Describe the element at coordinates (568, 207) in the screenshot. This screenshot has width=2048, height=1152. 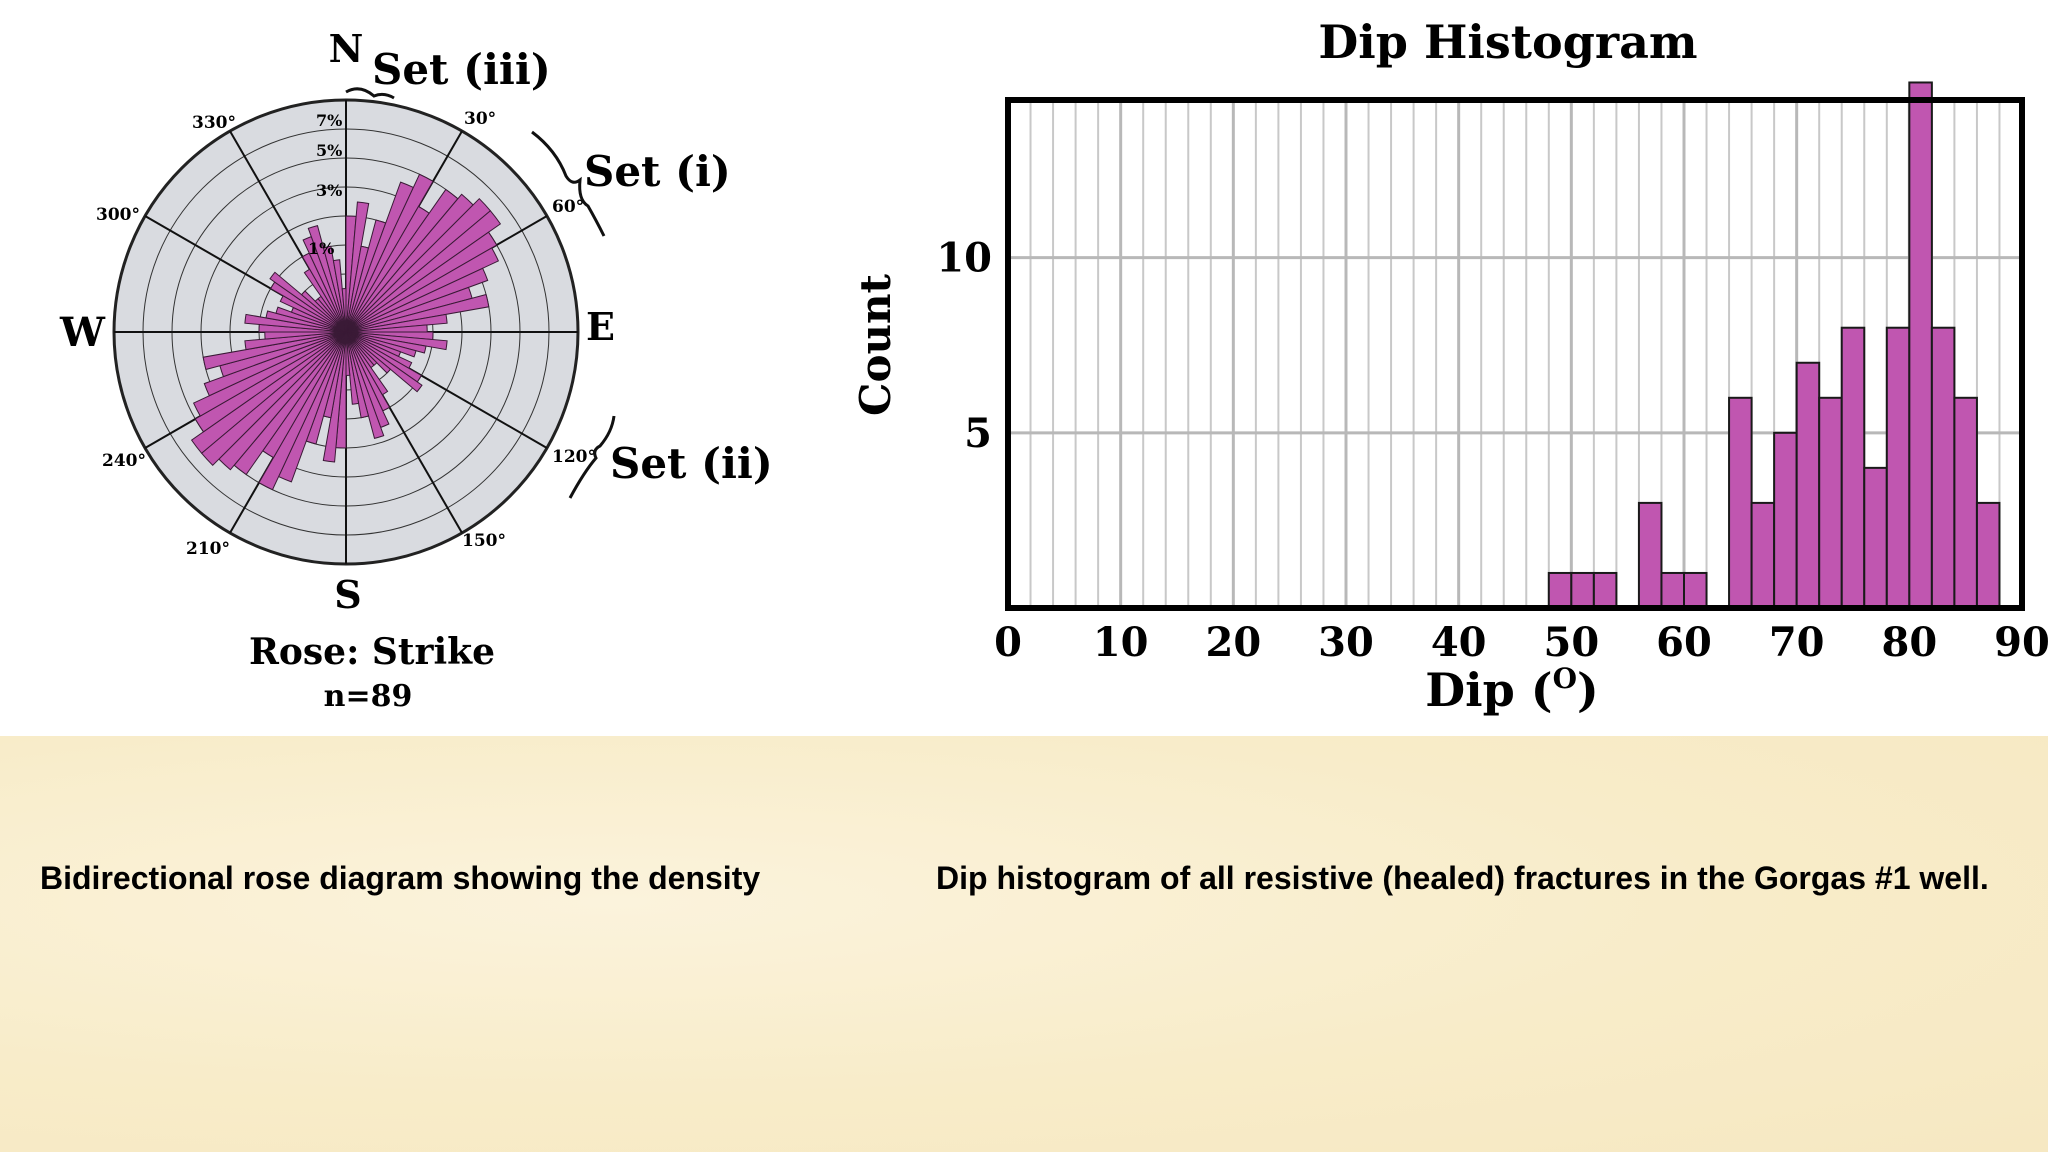
I see `angle-label-60: 60°` at that location.